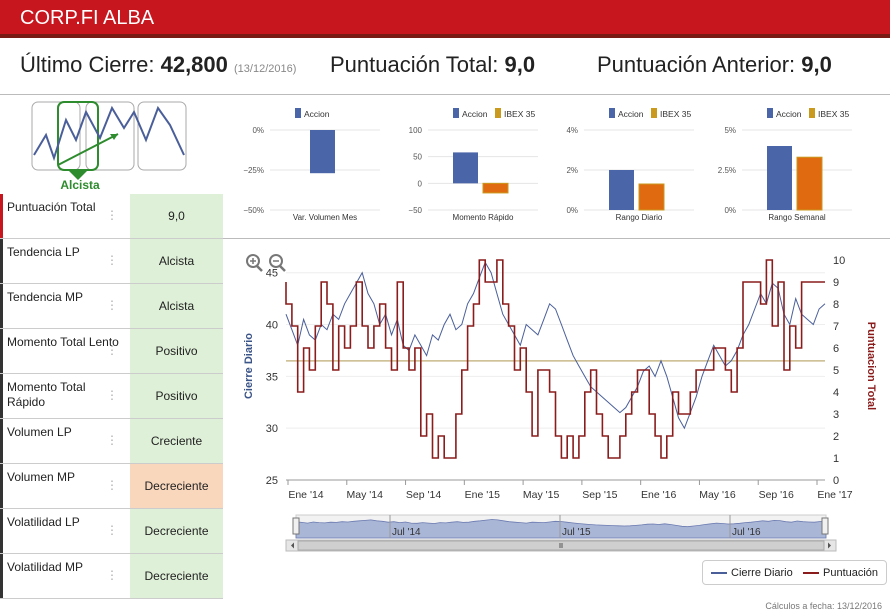 The image size is (890, 613). What do you see at coordinates (871, 366) in the screenshot?
I see `y2-axis-label: Puntuacion Total` at bounding box center [871, 366].